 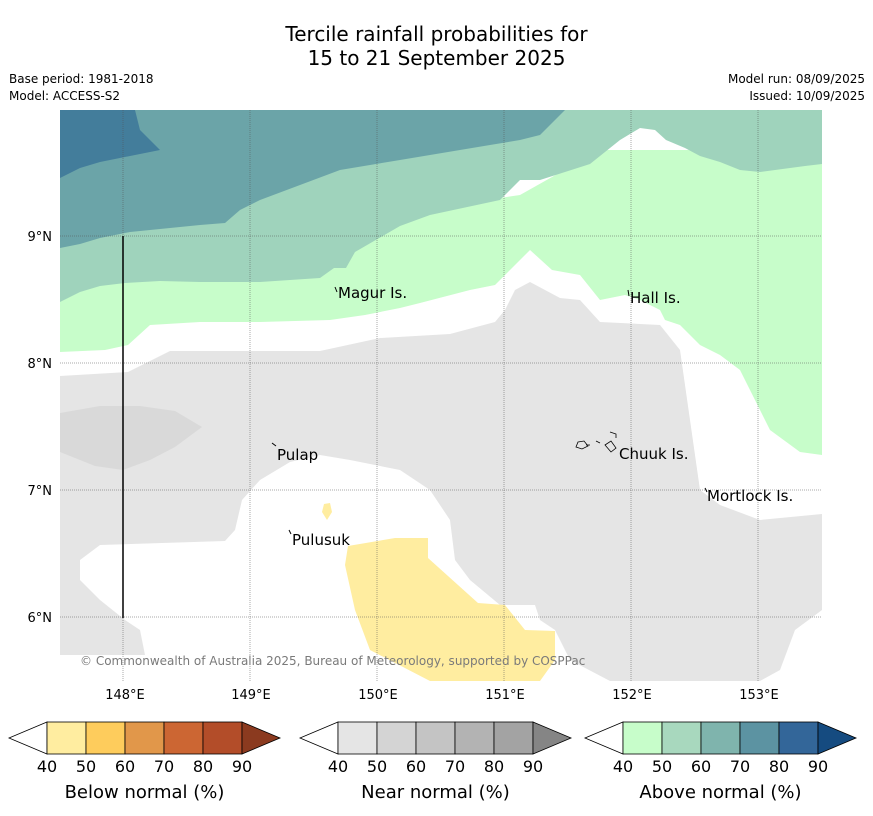 I want to click on meta-left: Base period: 1981-2018 Model: ACCESS-S2, so click(x=81, y=88).